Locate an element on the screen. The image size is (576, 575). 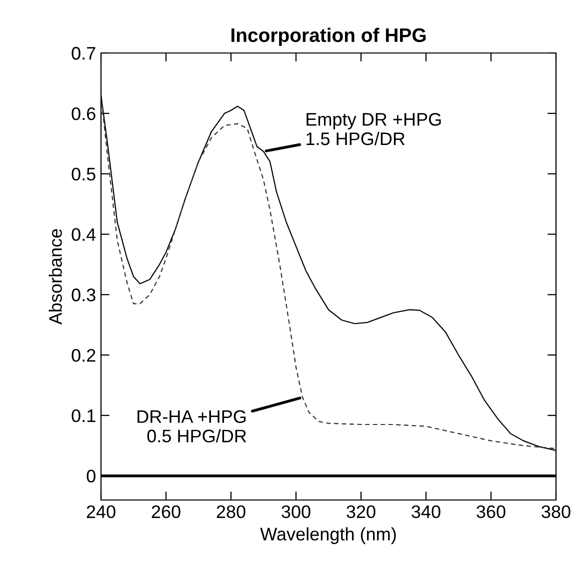
y-axis-title: Absorbance is located at coordinates (55, 277).